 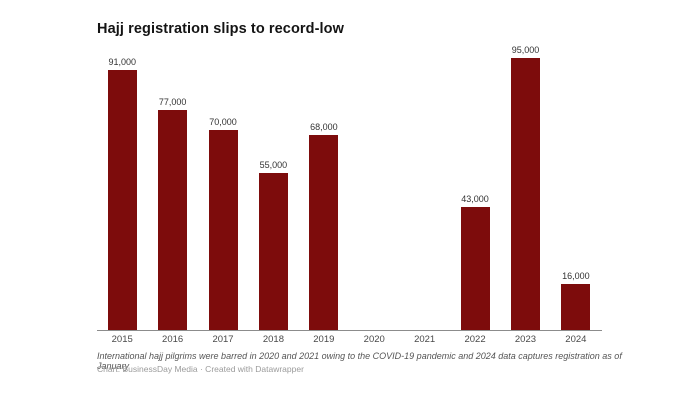 I want to click on x-tick-label-2023: 2023, so click(x=525, y=339).